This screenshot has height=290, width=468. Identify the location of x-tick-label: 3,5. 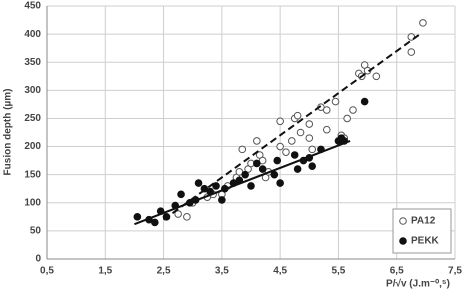
(222, 271).